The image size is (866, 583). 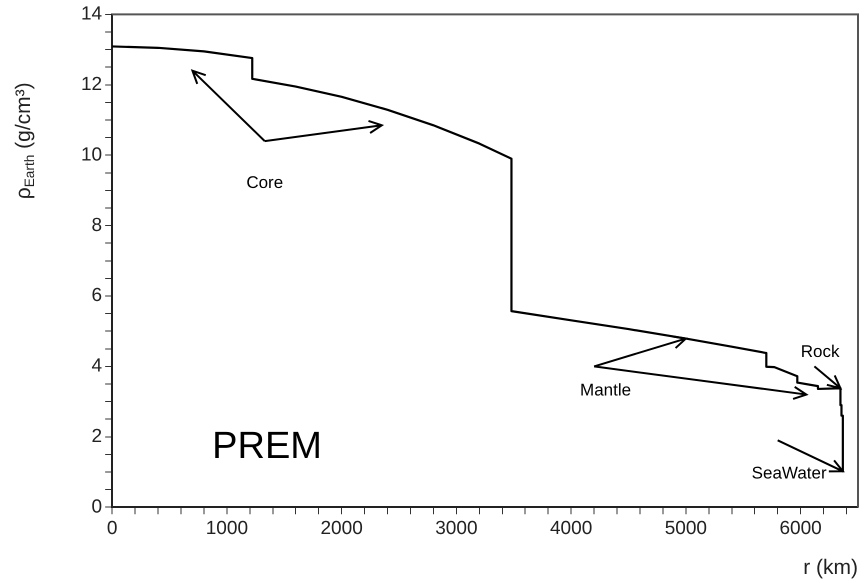 What do you see at coordinates (267, 445) in the screenshot?
I see `annotation: PREM` at bounding box center [267, 445].